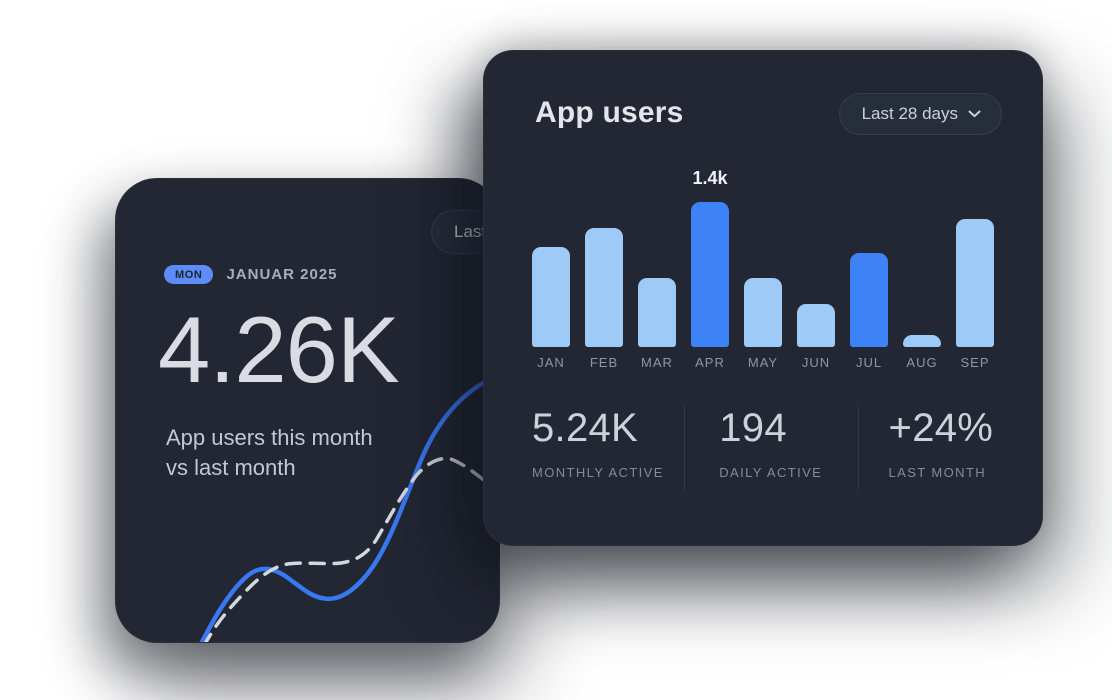 The image size is (1112, 700). Describe the element at coordinates (604, 287) in the screenshot. I see `bar-feb` at that location.